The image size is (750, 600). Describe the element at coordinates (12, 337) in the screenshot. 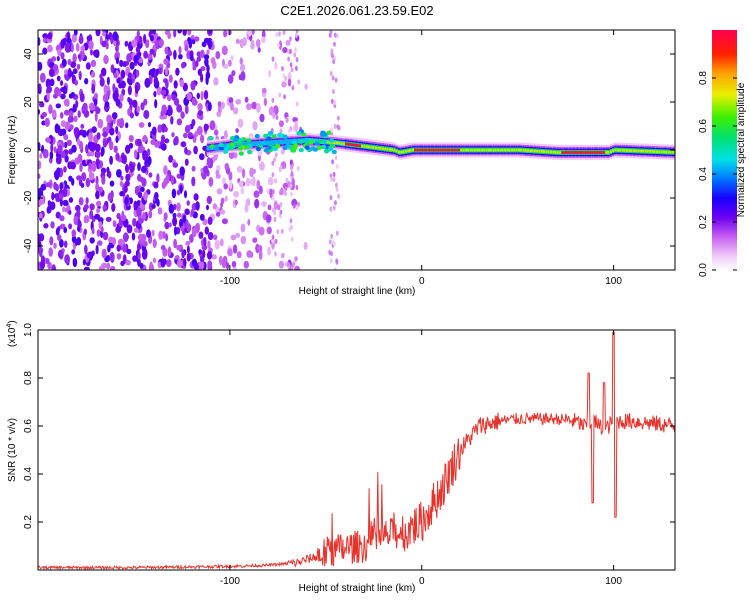

I see `y-scale-prefix: (x10` at that location.